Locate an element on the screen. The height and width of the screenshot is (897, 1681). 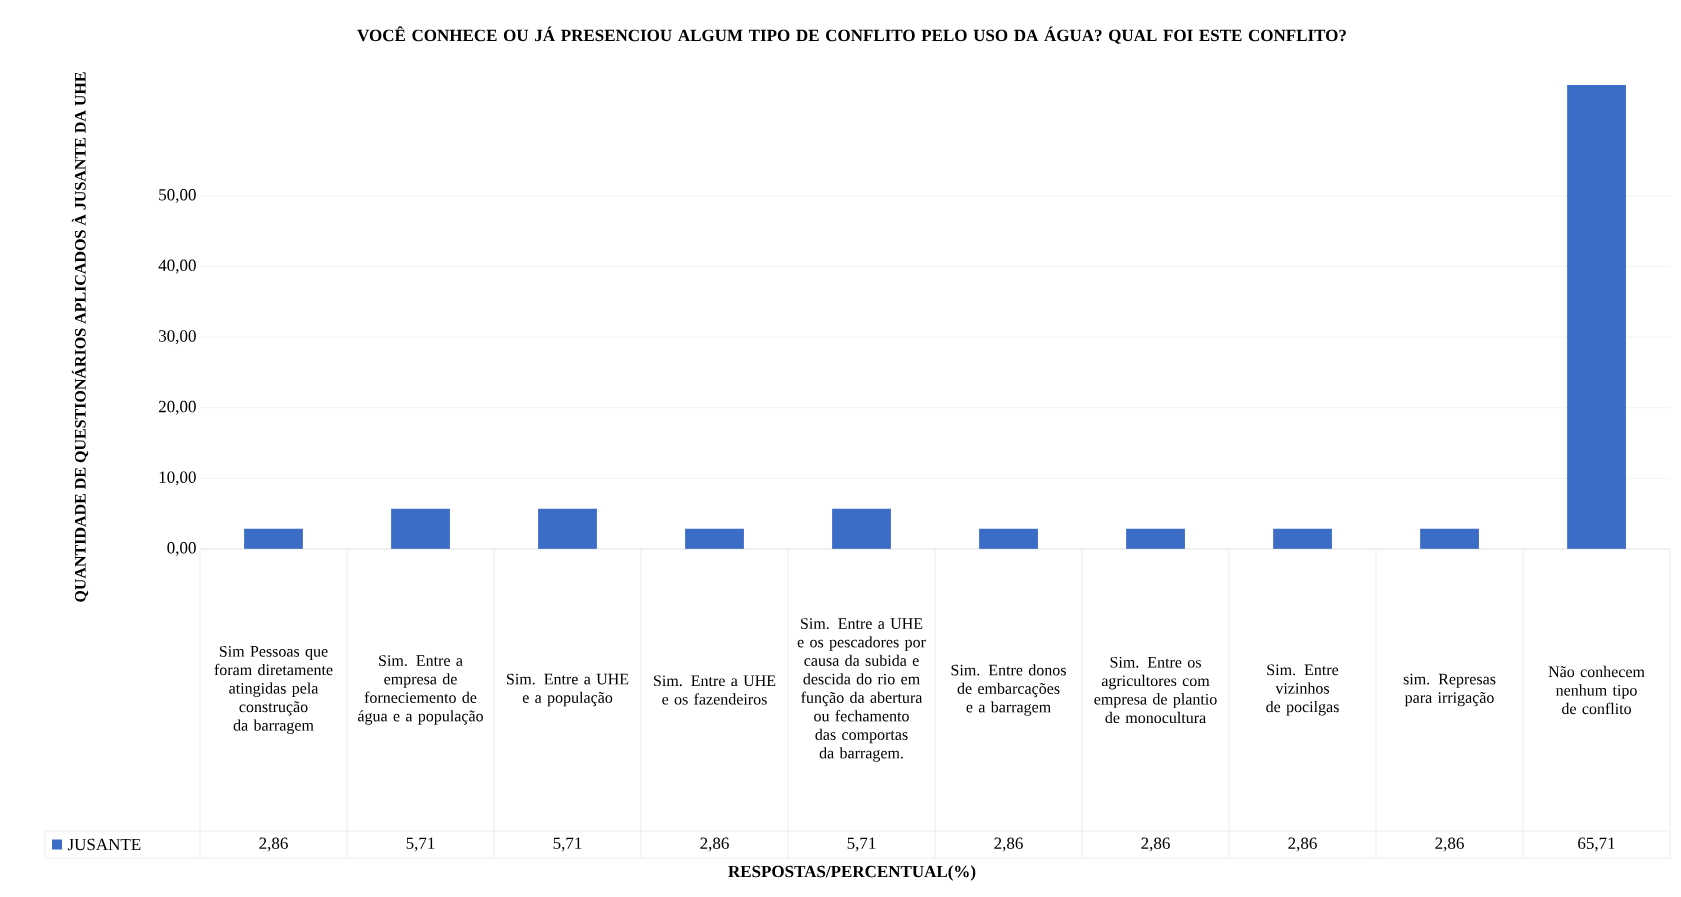
x-tick-label: Sim. Entre donos de embarcações e a barragem is located at coordinates (1008, 690).